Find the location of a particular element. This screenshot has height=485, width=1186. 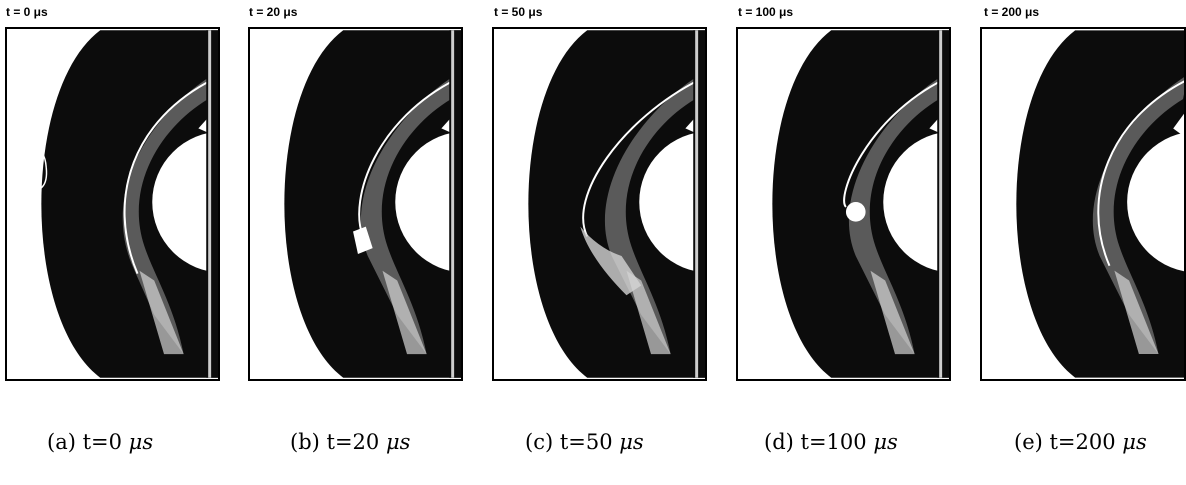

panel-d is located at coordinates (843, 204).